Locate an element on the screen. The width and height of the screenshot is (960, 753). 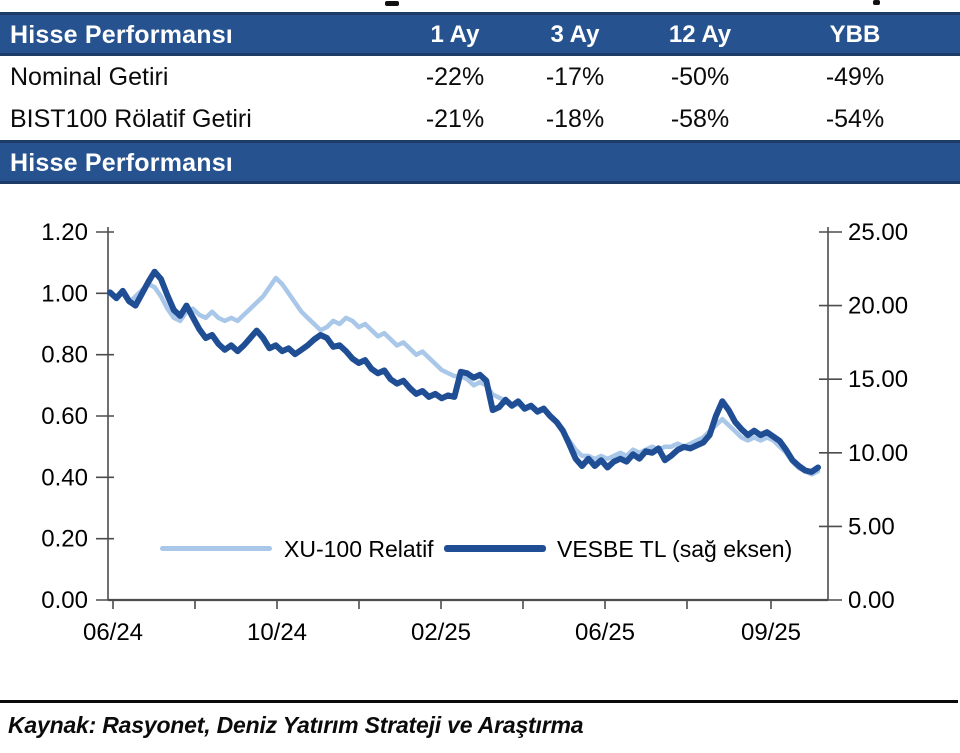
right-axis-tick-label: 5.00 is located at coordinates (871, 526).